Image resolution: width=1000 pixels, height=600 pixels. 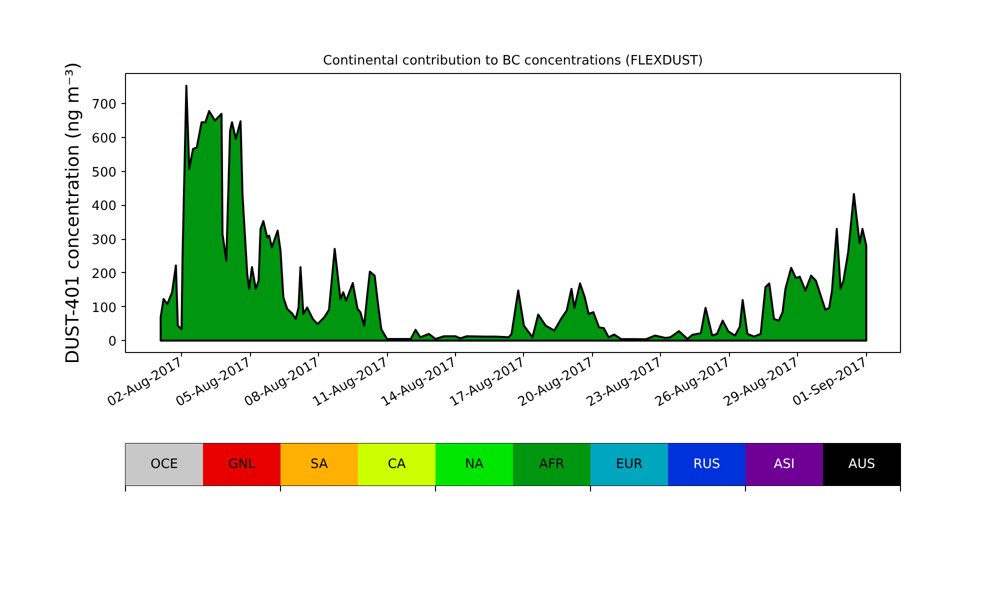 What do you see at coordinates (164, 464) in the screenshot?
I see `category-label: OCE` at bounding box center [164, 464].